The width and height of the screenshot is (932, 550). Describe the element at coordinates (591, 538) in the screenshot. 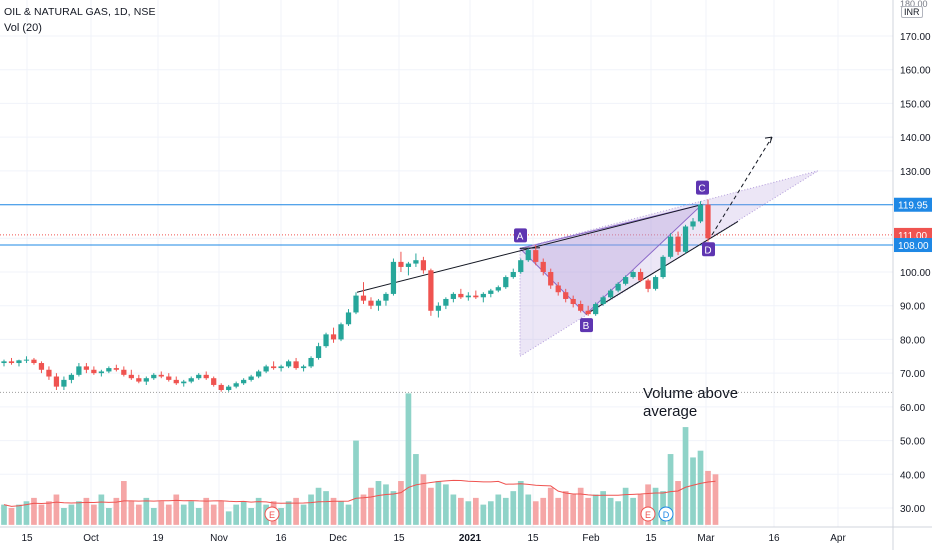

I see `time-tick-label: Feb` at that location.